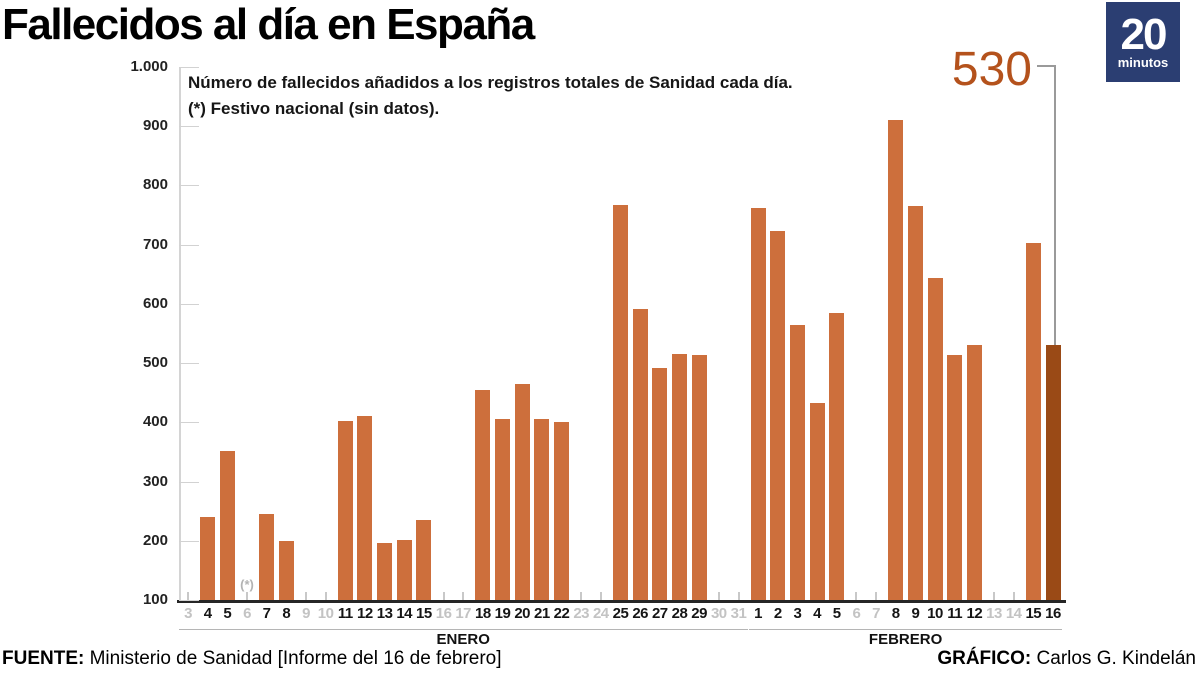 Image resolution: width=1200 pixels, height=675 pixels. What do you see at coordinates (43, 658) in the screenshot?
I see `source-label: FUENTE:` at bounding box center [43, 658].